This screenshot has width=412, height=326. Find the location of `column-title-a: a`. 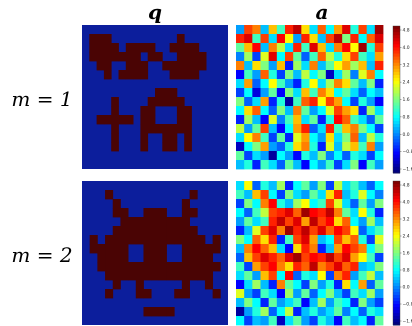

column-title-a: a is located at coordinates (322, 12).